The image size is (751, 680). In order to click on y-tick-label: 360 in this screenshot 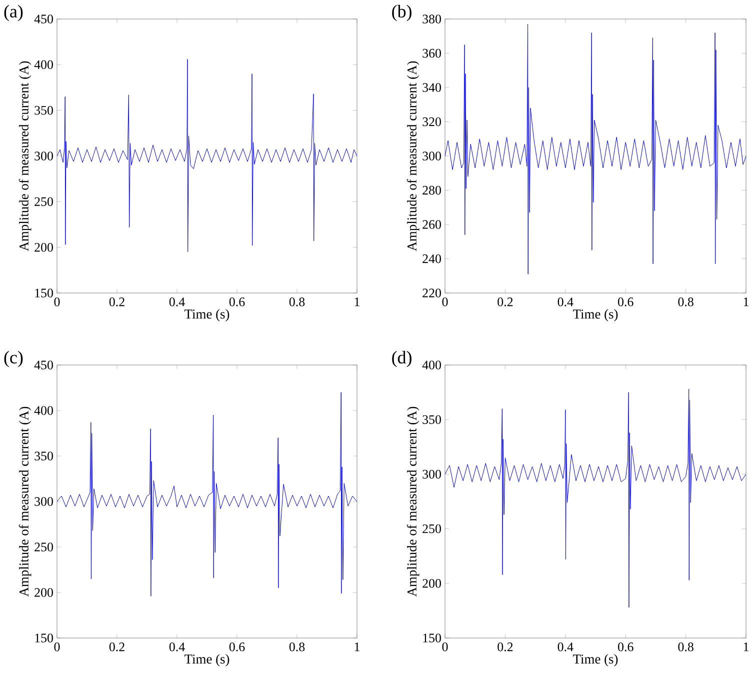, I will do `click(431, 53)`.